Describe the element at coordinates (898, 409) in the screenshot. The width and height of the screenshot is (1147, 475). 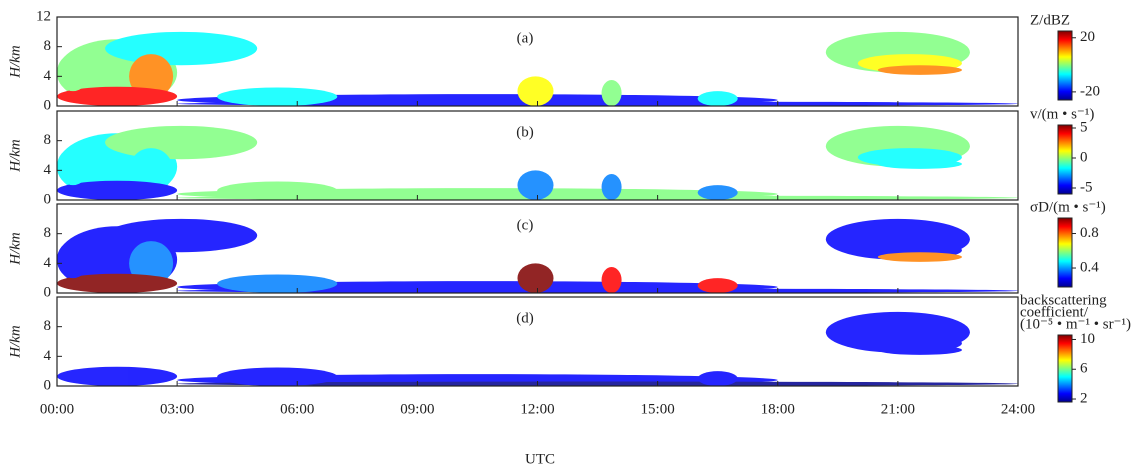
I see `x-tick-label: 21:00` at that location.